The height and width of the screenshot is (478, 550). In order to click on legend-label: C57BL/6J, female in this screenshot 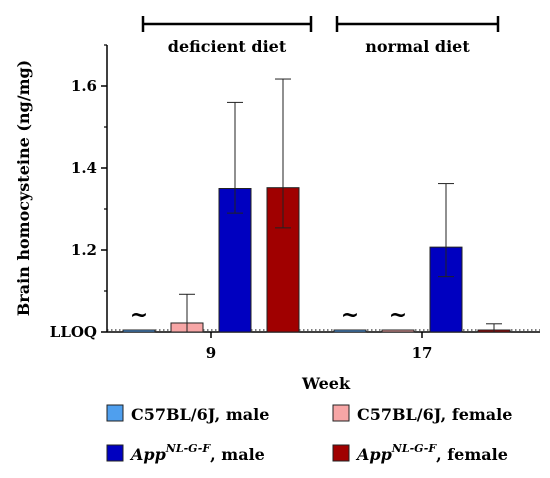, I will do `click(434, 414)`.